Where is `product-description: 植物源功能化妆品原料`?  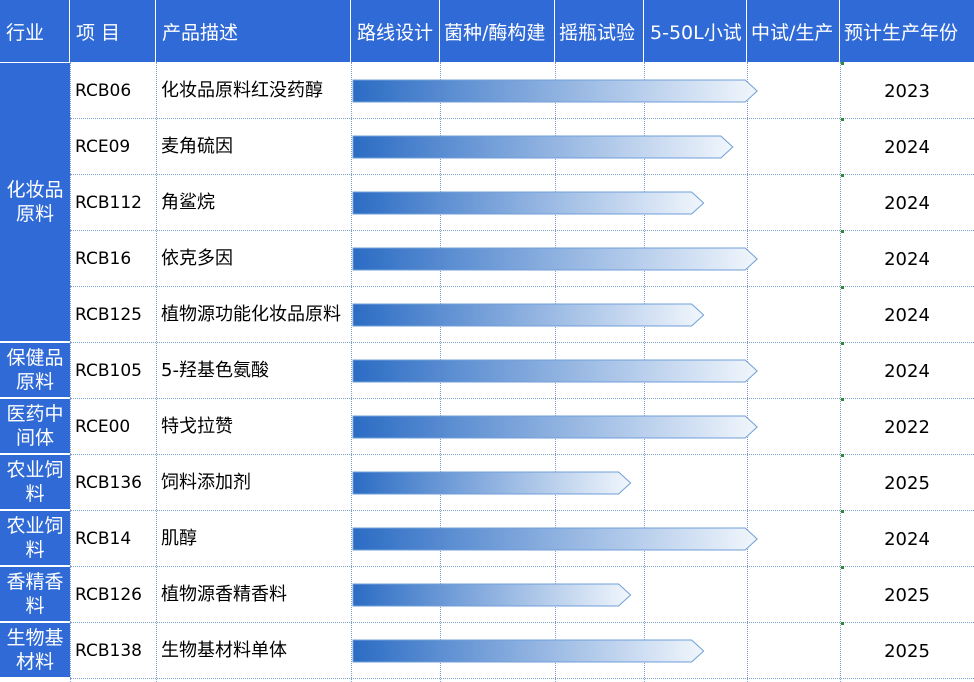
product-description: 植物源功能化妆品原料 is located at coordinates (251, 314).